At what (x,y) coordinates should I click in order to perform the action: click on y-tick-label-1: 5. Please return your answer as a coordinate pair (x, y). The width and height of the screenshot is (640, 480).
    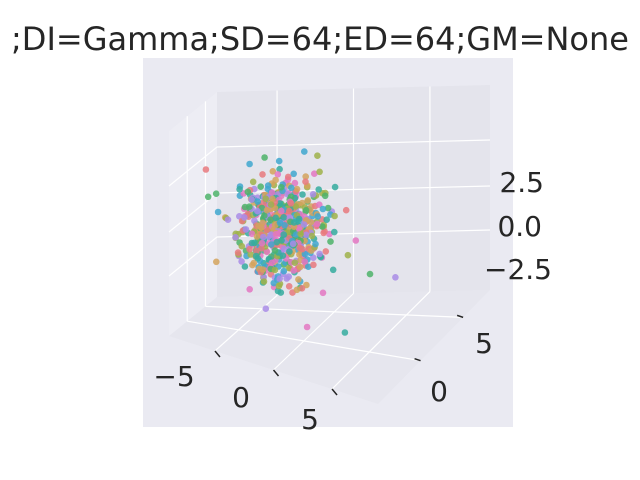
    Looking at the image, I should click on (484, 343).